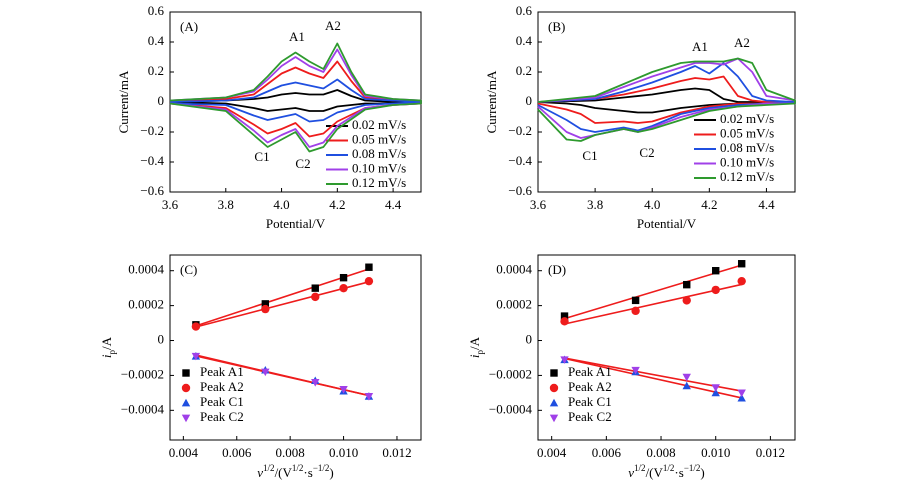 This screenshot has height=486, width=900. I want to click on panel-label: (A), so click(189, 26).